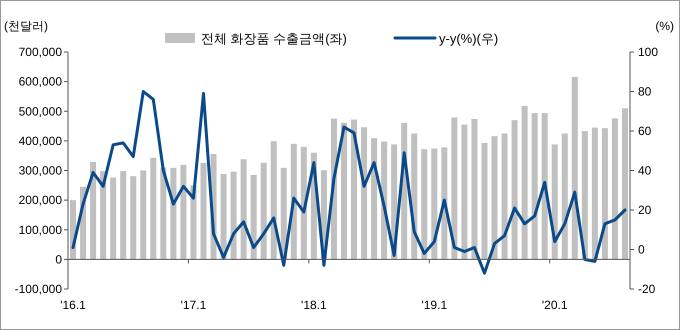 This screenshot has width=680, height=330. Describe the element at coordinates (434, 305) in the screenshot. I see `x-tick-label: '19.1` at that location.